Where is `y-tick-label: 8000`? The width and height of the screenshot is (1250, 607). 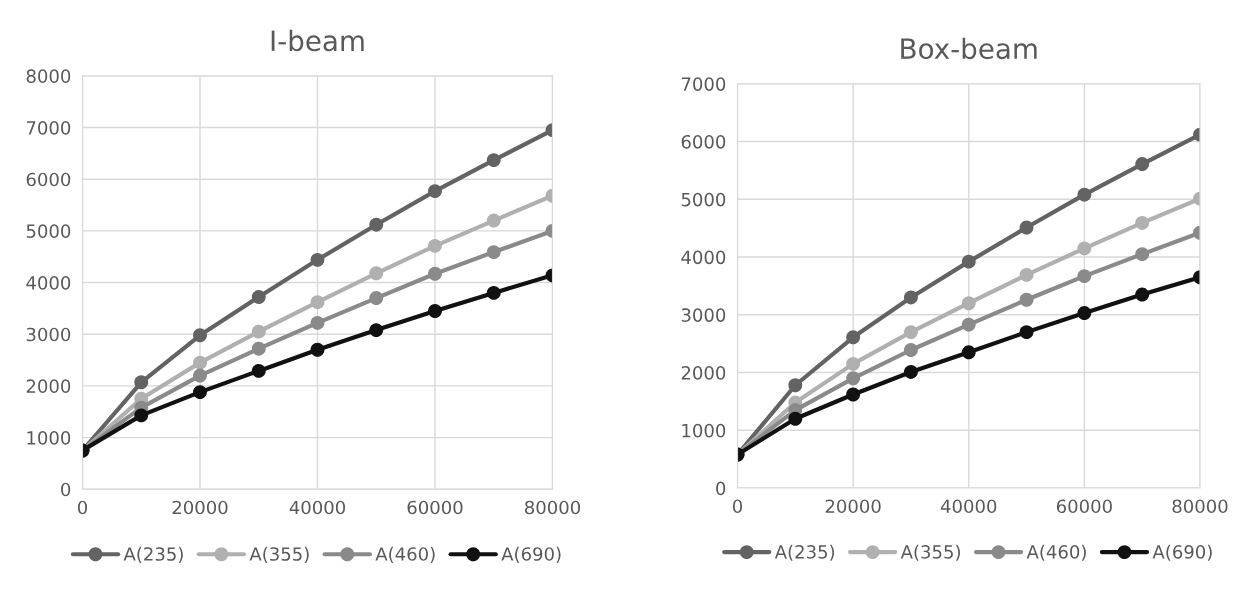 y-tick-label: 8000 is located at coordinates (48, 76).